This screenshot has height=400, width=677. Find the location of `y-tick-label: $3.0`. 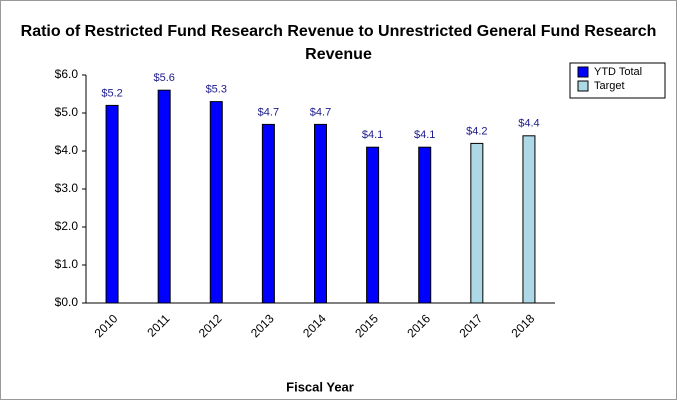

y-tick-label: $3.0 is located at coordinates (67, 188).